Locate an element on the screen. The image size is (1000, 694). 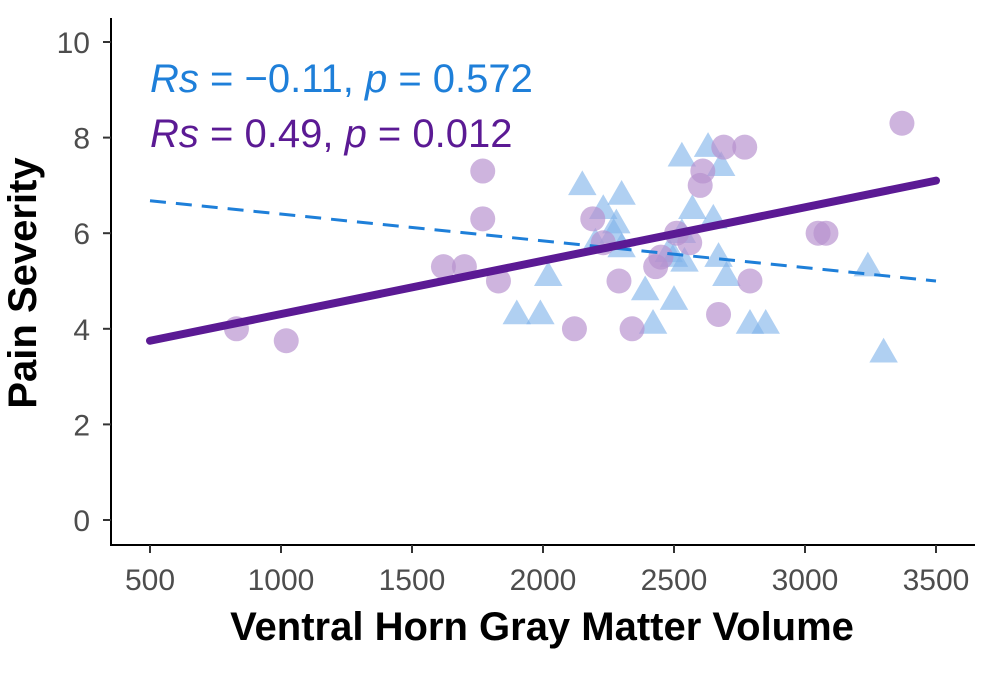
x-tick-label: 500 is located at coordinates (150, 580).